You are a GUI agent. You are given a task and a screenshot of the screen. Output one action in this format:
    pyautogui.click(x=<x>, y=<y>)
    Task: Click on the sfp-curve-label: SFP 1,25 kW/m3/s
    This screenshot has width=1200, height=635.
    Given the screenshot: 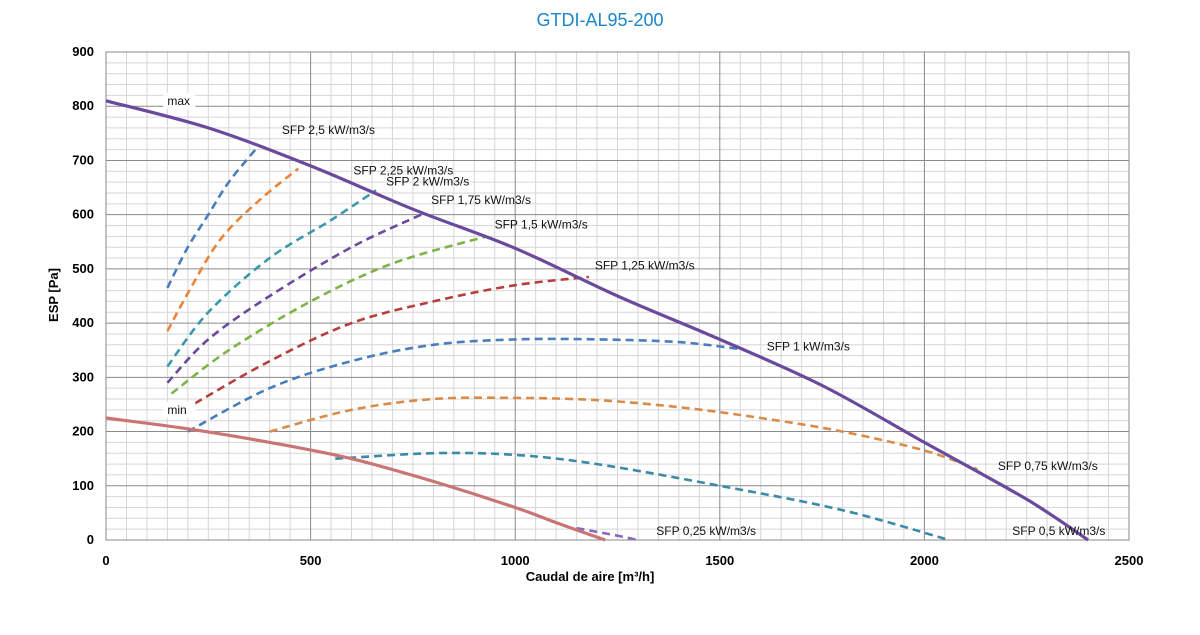 What is the action you would take?
    pyautogui.click(x=645, y=265)
    